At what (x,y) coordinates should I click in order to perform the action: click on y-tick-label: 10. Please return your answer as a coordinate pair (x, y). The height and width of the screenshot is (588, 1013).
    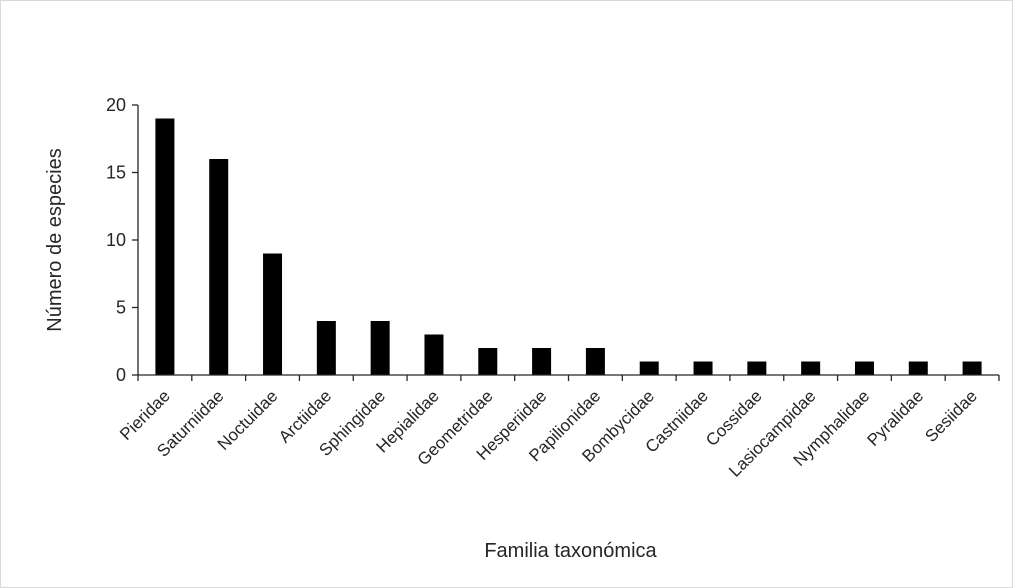
    Looking at the image, I should click on (116, 240).